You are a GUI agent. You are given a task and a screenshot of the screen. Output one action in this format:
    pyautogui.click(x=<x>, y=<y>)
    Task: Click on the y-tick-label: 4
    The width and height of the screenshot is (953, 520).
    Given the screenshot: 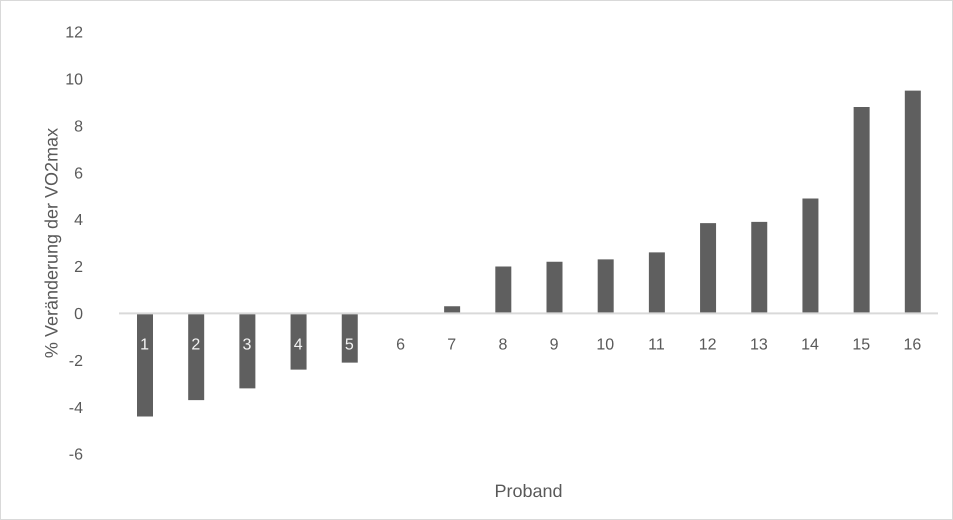 What is the action you would take?
    pyautogui.click(x=79, y=221)
    